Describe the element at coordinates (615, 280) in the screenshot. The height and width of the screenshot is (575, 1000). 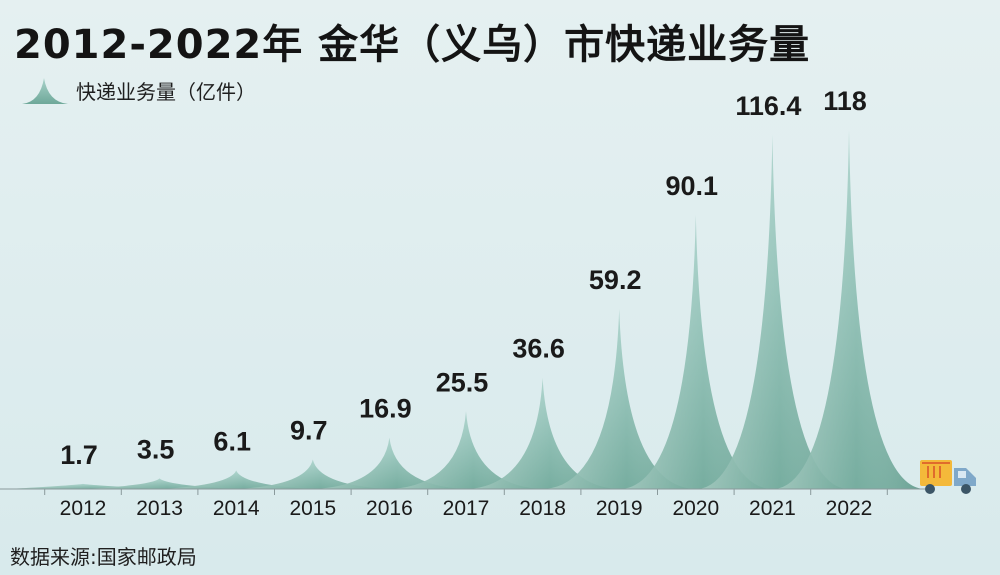
I see `value-label-2019: 59.2` at that location.